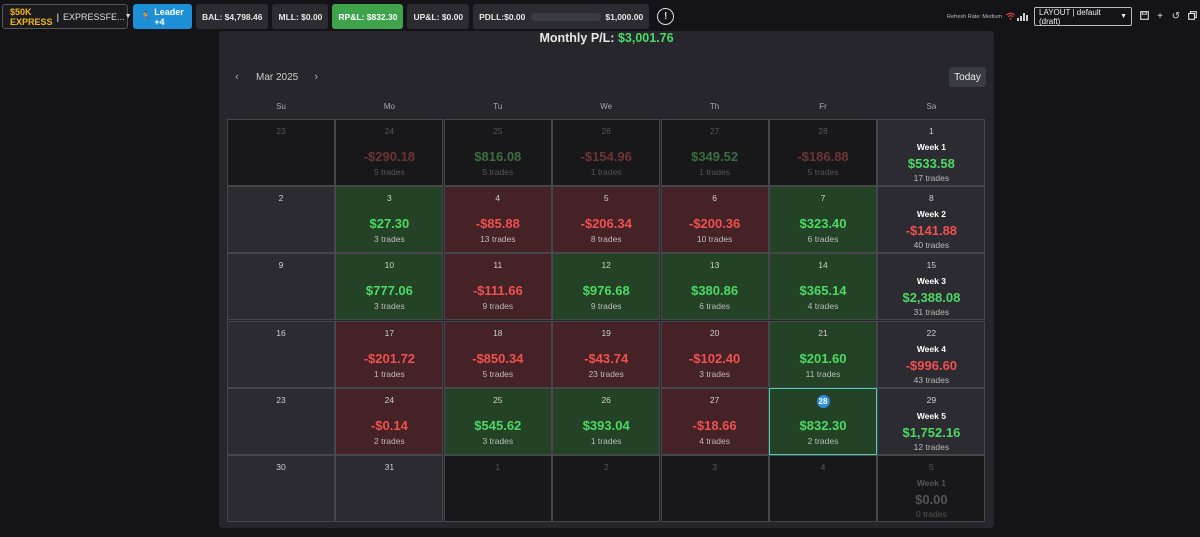 The image size is (1200, 537). I want to click on day-number: 15, so click(931, 265).